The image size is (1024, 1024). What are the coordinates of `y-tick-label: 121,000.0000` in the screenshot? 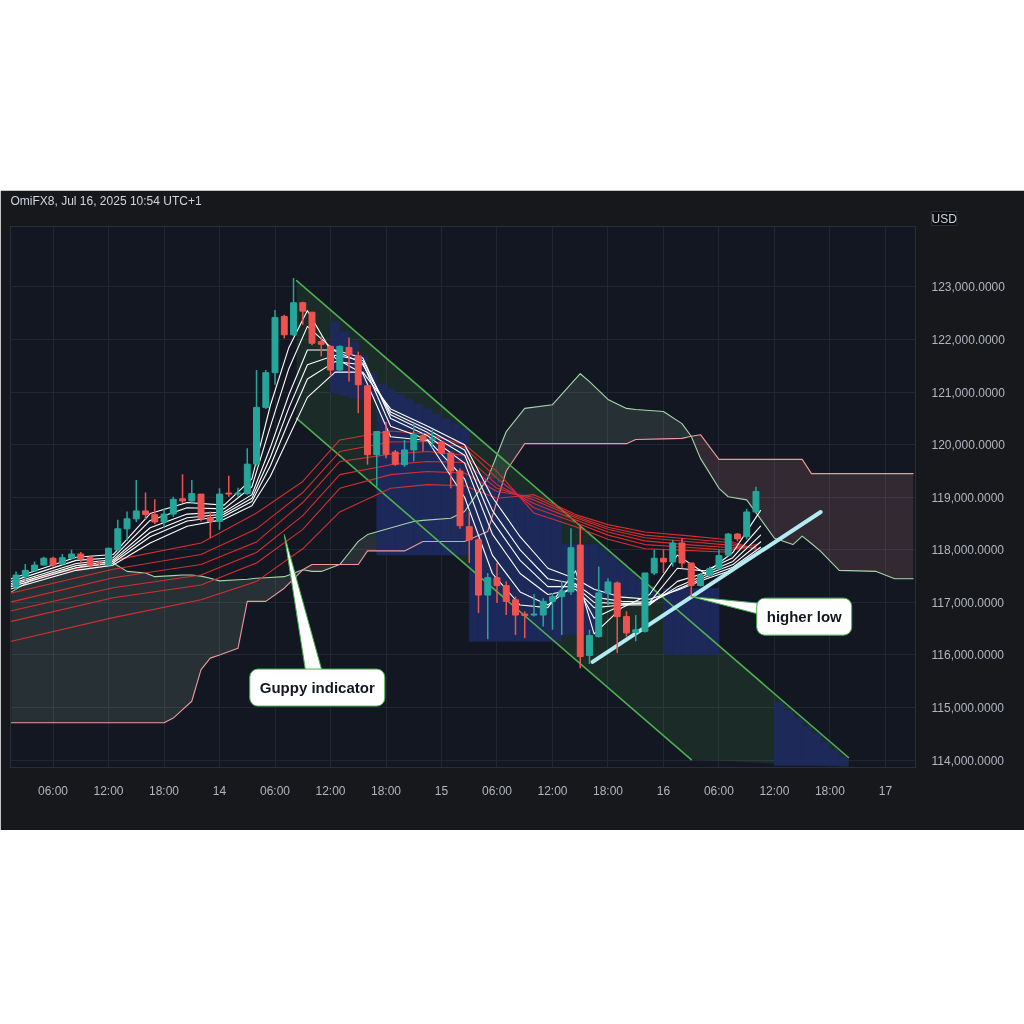 It's located at (968, 392).